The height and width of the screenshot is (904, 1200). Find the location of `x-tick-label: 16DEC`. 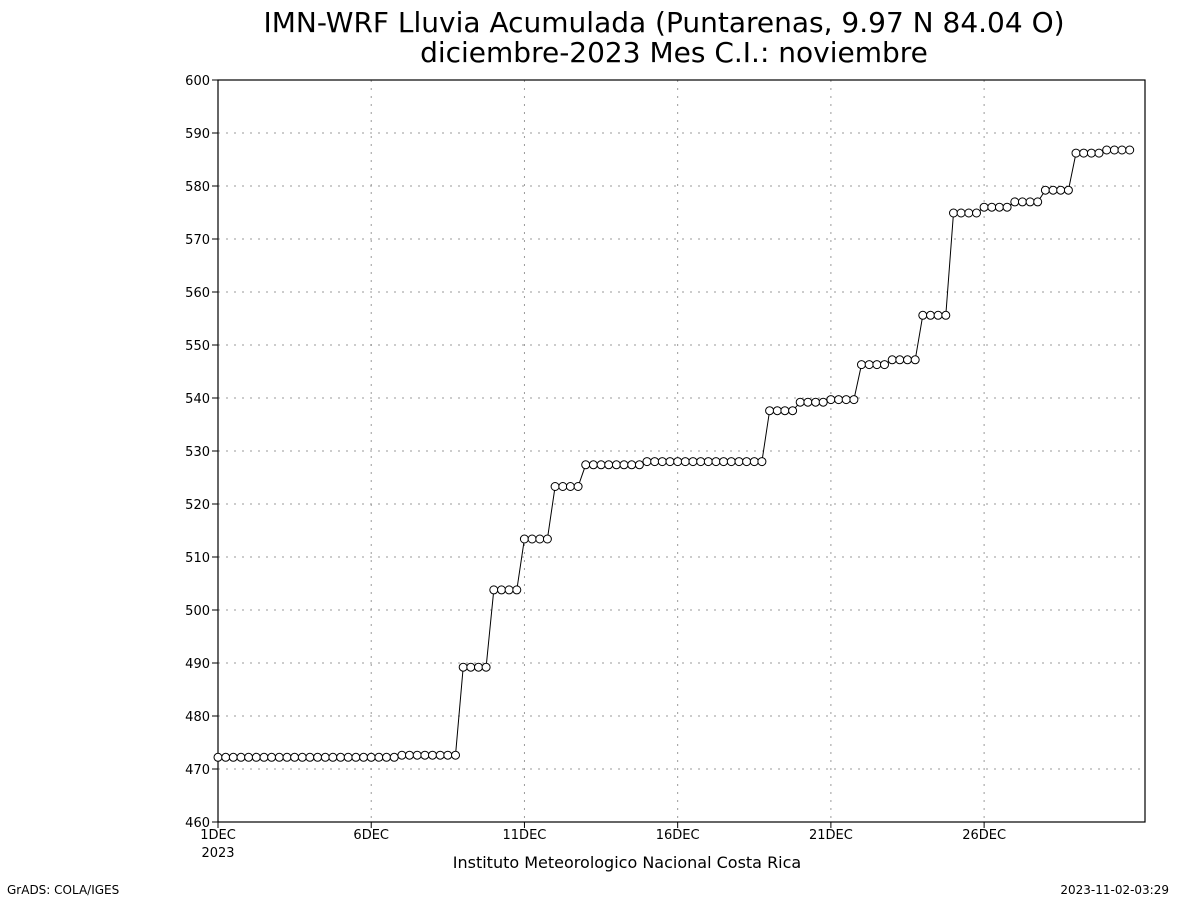

x-tick-label: 16DEC is located at coordinates (678, 835).